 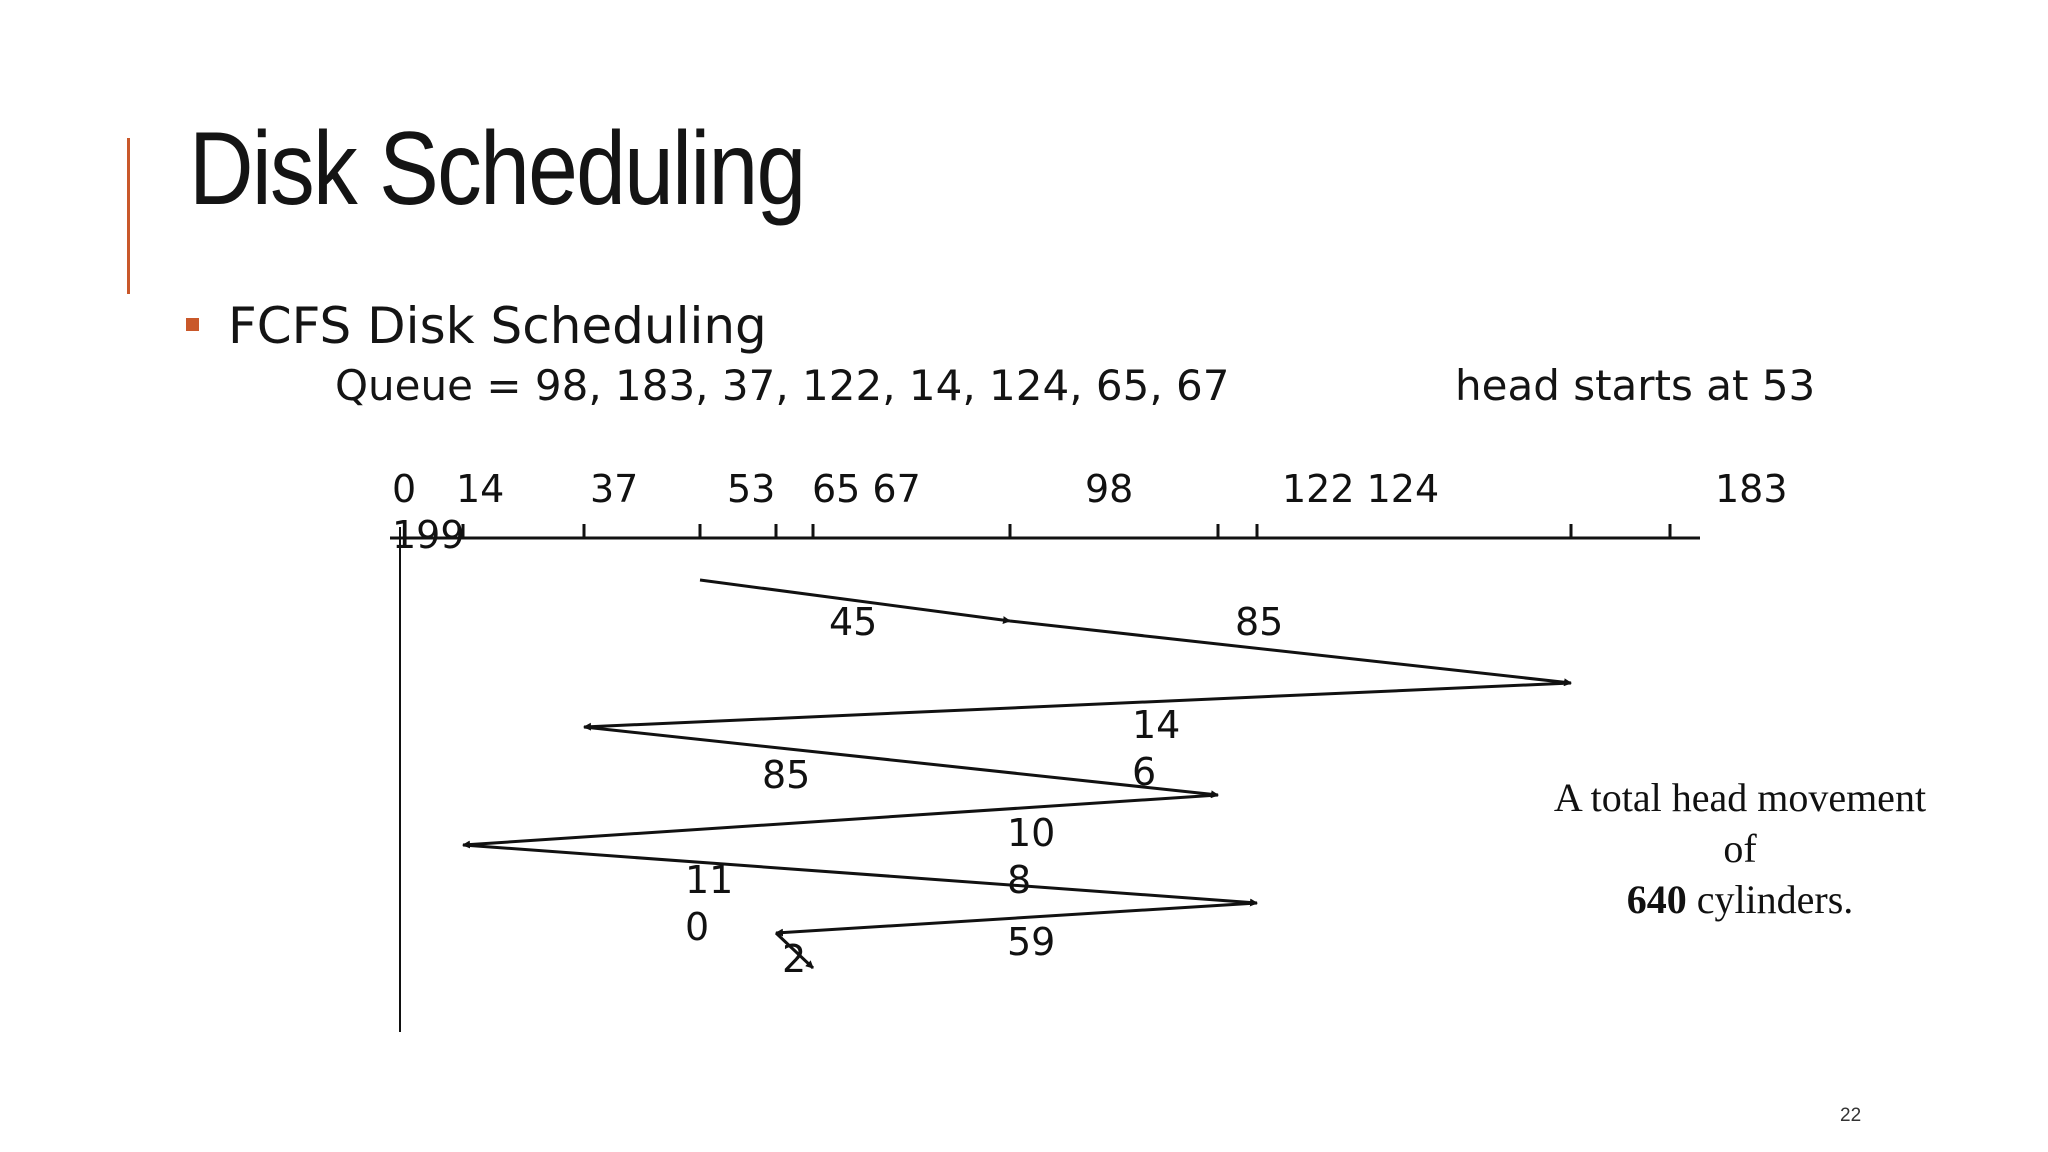 I want to click on distance-label-1: 45, so click(x=853, y=622).